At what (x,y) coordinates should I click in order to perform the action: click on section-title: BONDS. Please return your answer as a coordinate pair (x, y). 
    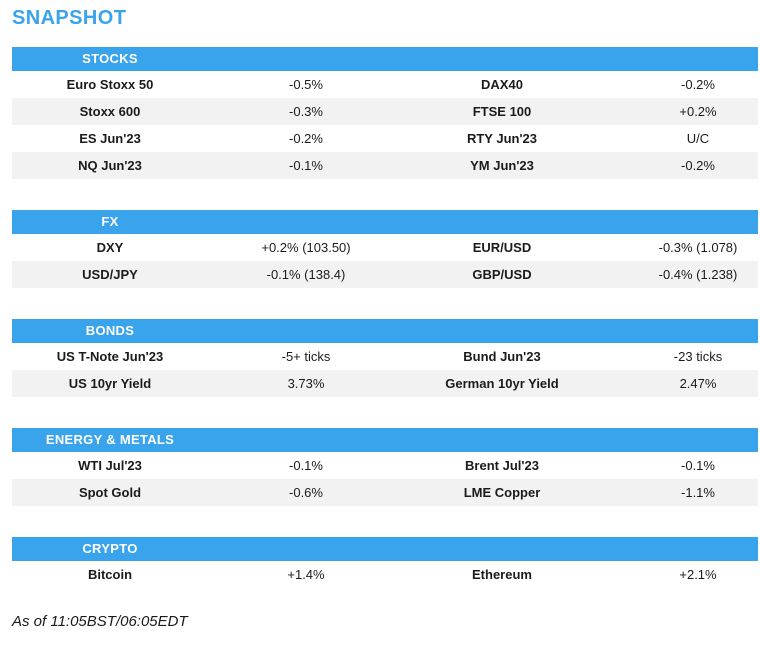
    Looking at the image, I should click on (110, 330).